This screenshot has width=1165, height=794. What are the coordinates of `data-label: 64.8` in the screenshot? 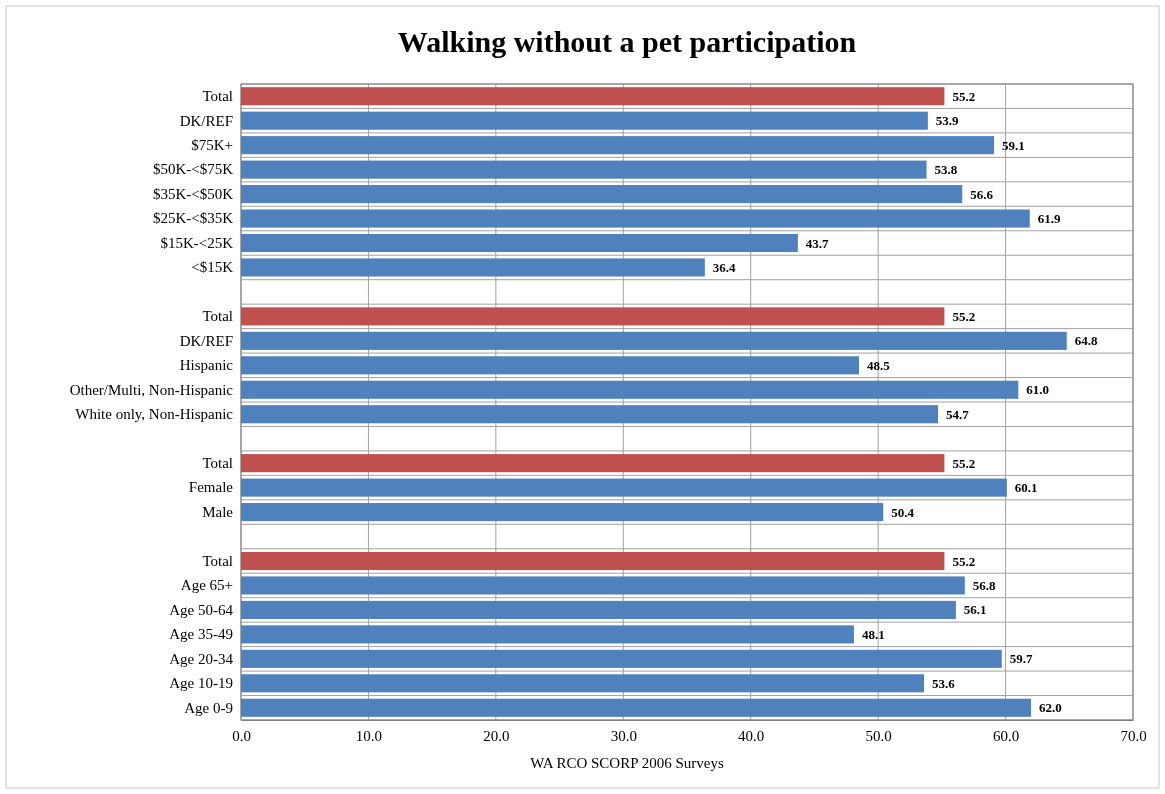 It's located at (1086, 341).